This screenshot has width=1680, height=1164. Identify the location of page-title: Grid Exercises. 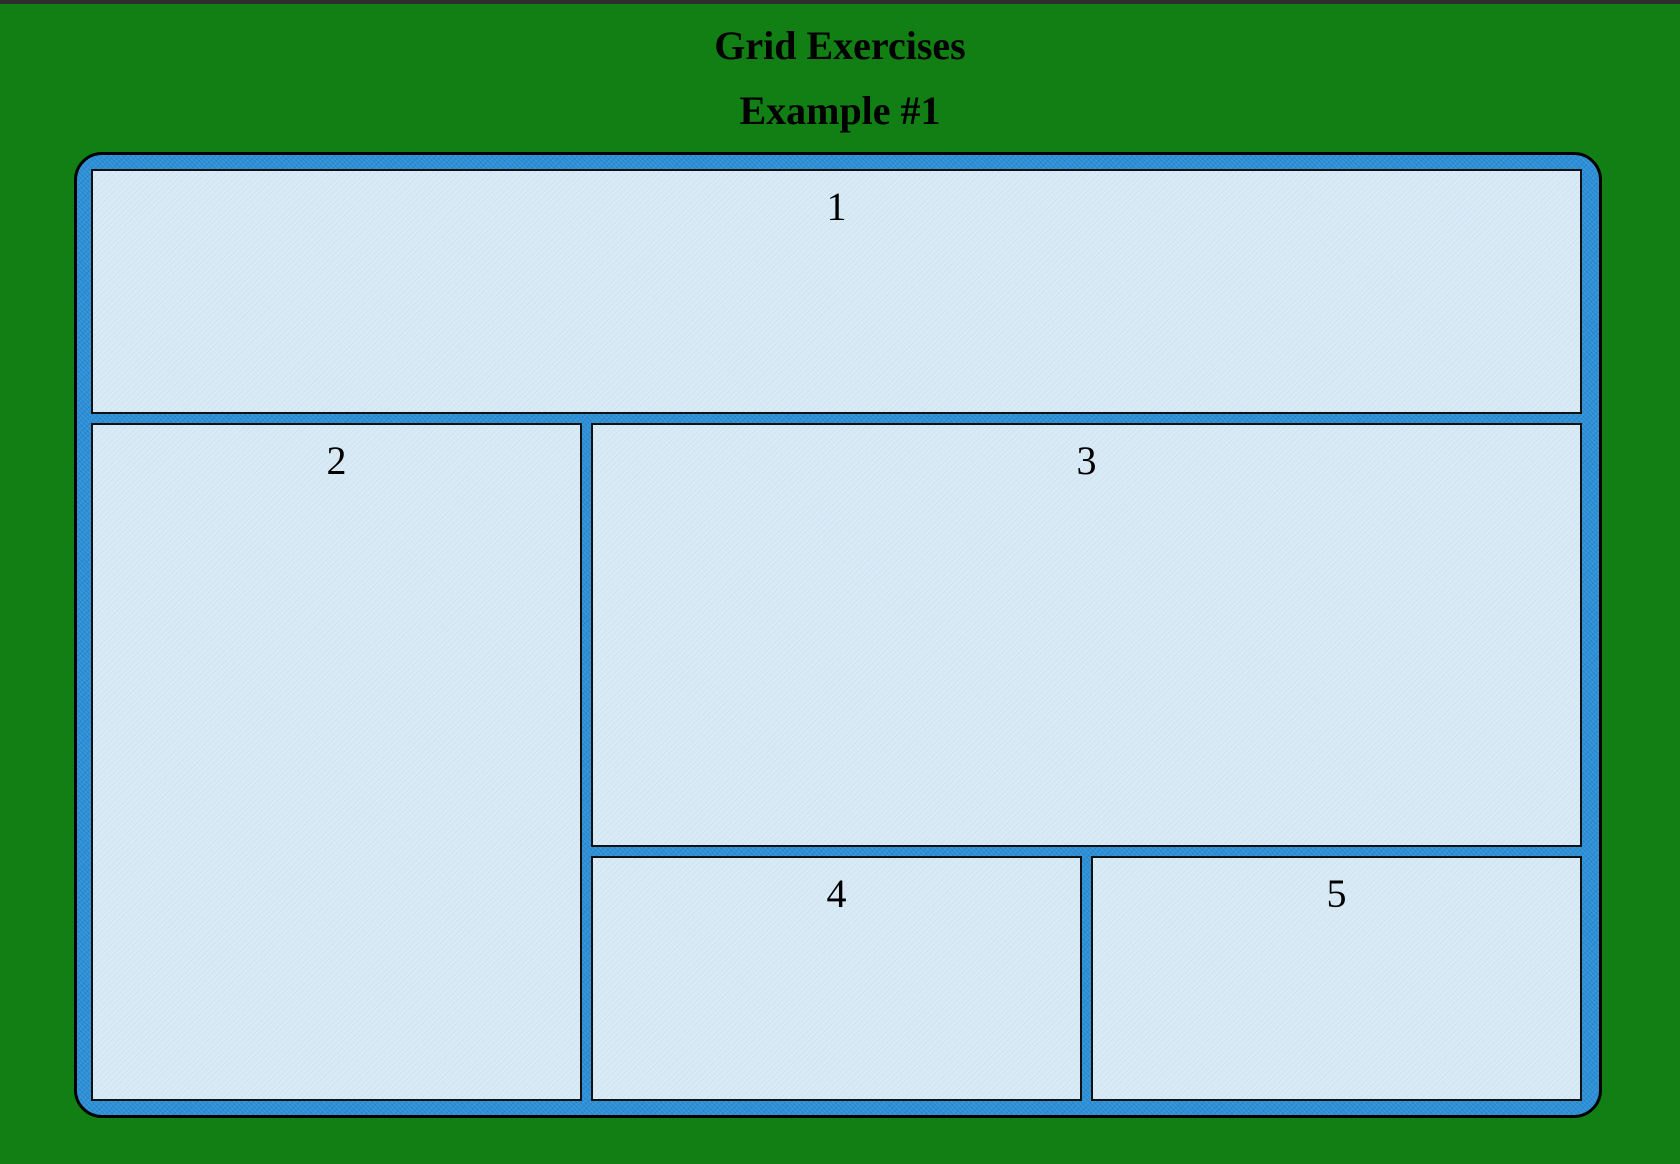
(840, 45).